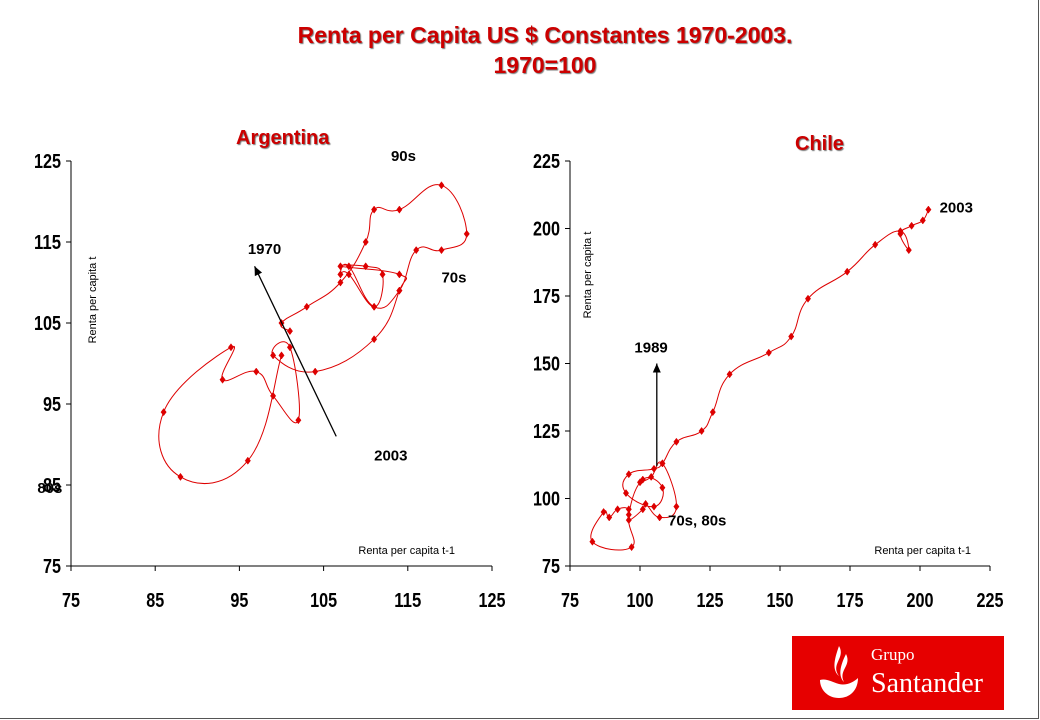 The height and width of the screenshot is (720, 1040). Describe the element at coordinates (323, 601) in the screenshot. I see `x-tick-label: 105` at that location.